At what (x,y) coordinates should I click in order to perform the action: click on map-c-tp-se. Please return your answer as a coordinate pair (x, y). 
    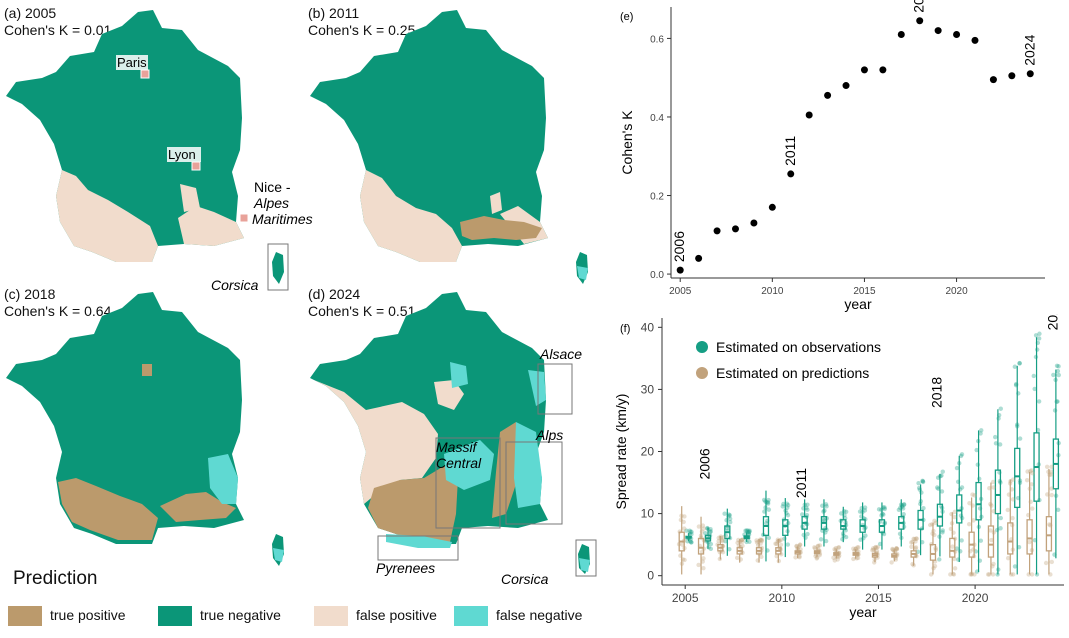
    Looking at the image, I should click on (198, 507).